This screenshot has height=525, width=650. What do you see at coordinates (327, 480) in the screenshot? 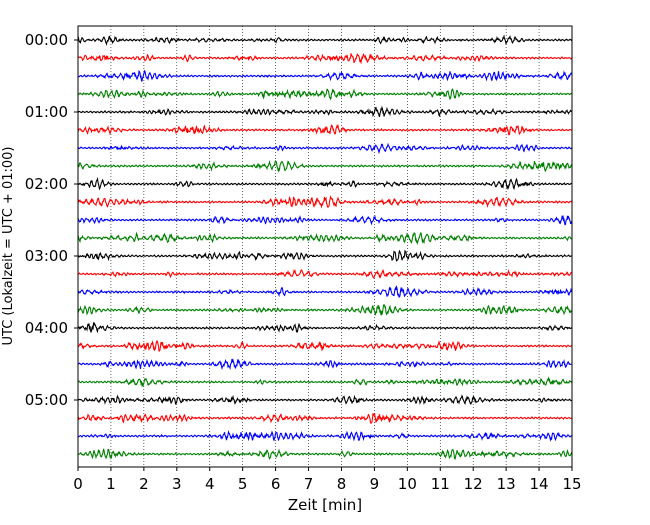
I see `x-axis-ticks: 0 1 2 3 4 5 6 7 8 9 10 11 12 13 14 15` at bounding box center [327, 480].